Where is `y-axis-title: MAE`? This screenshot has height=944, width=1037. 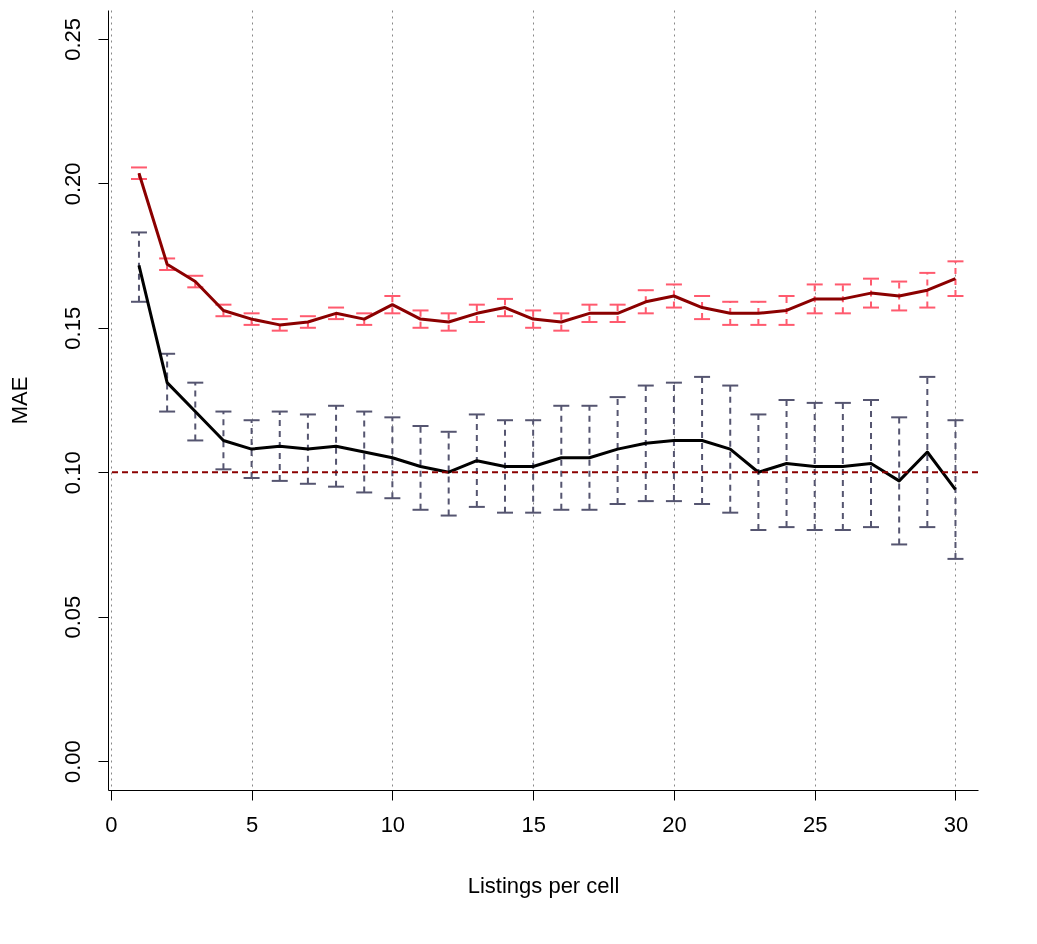 y-axis-title: MAE is located at coordinates (19, 400).